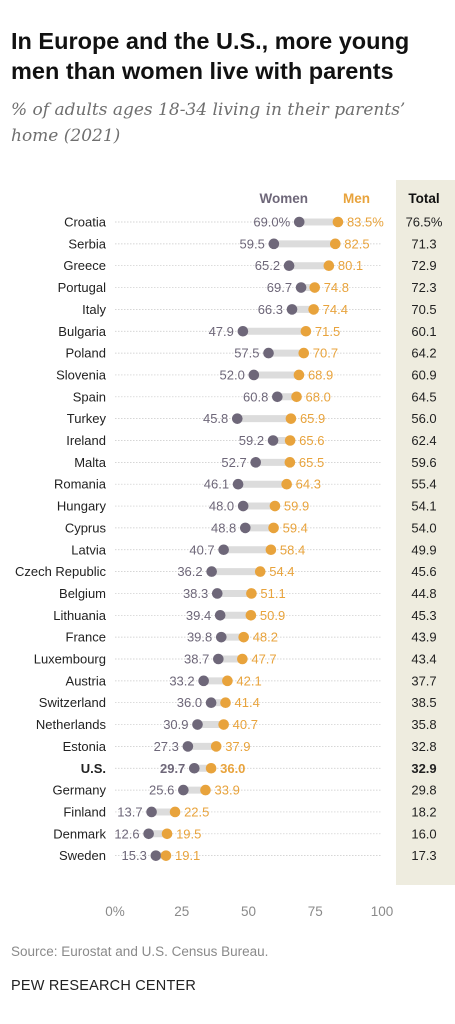 The height and width of the screenshot is (1024, 455). What do you see at coordinates (247, 702) in the screenshot?
I see `men-value-label: 41.4` at bounding box center [247, 702].